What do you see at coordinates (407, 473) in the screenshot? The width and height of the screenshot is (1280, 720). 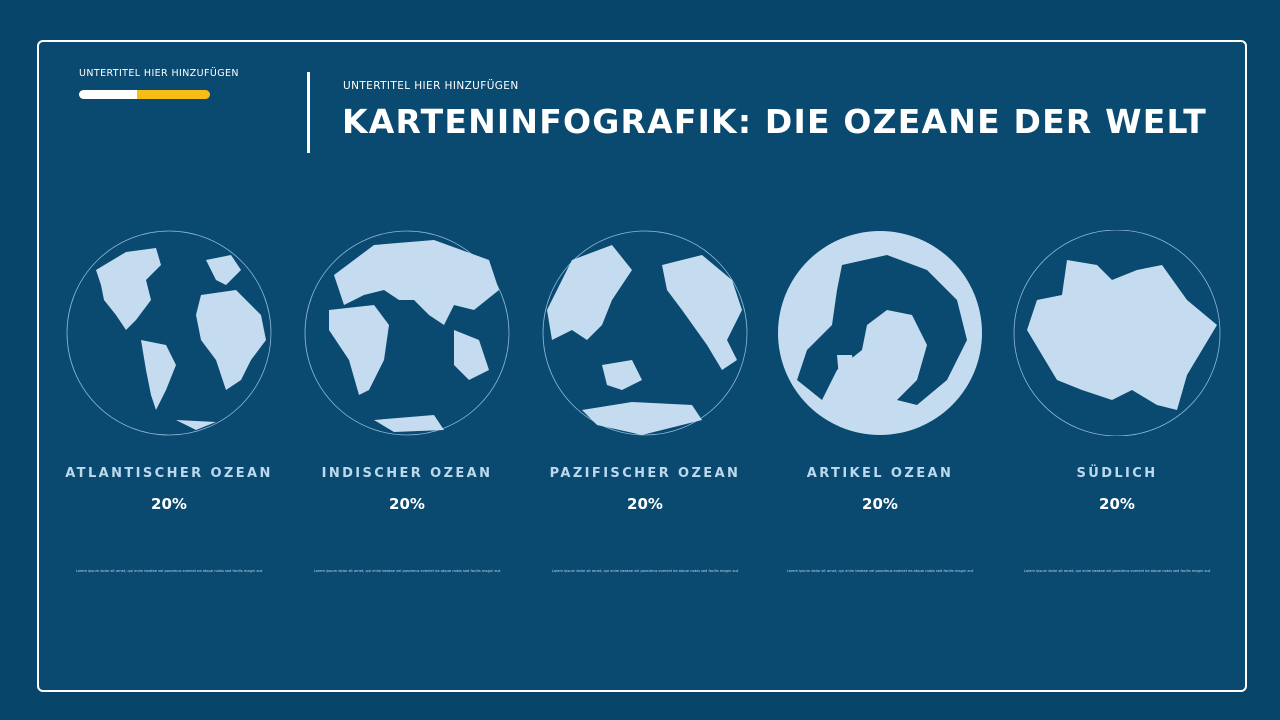 I see `ocean-name: INDISCHER OZEAN` at bounding box center [407, 473].